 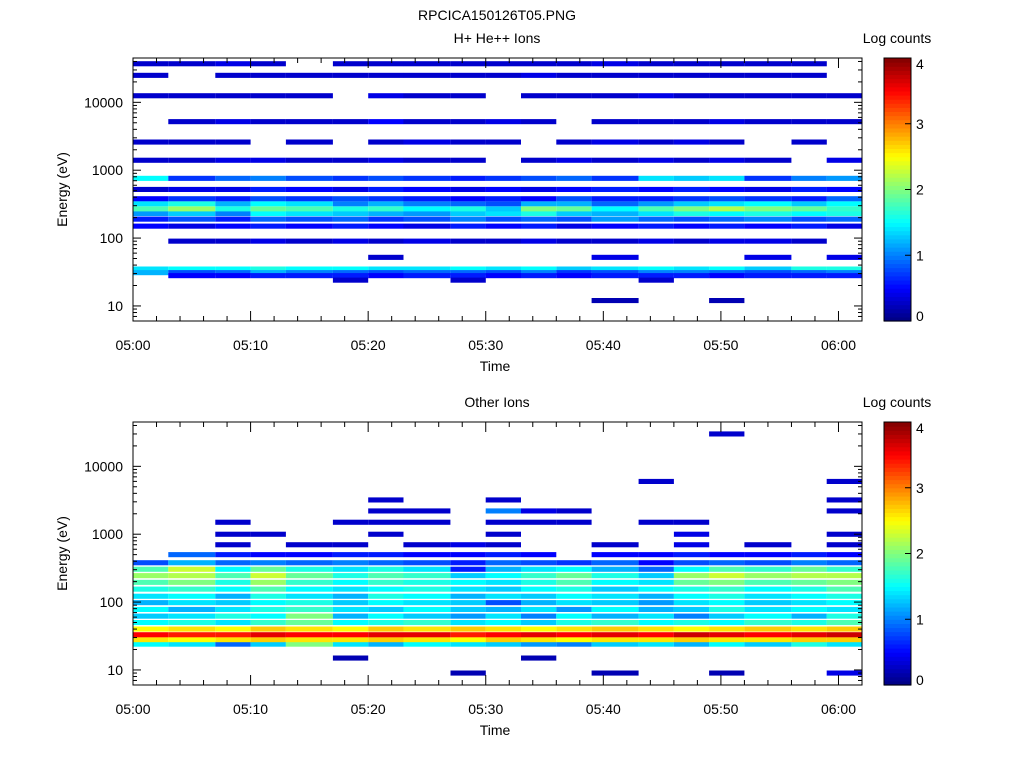 I want to click on panel-title: H+ He++ Ions, so click(x=497, y=38).